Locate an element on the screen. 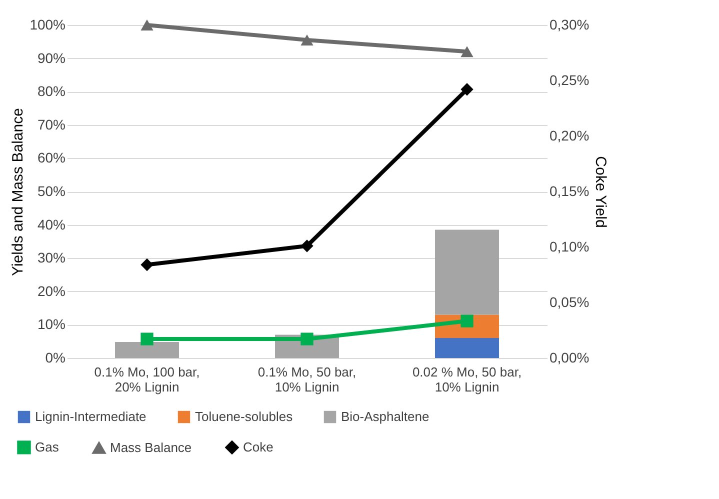 This screenshot has width=719, height=499. y2-tick-label: 0,15% is located at coordinates (570, 191).